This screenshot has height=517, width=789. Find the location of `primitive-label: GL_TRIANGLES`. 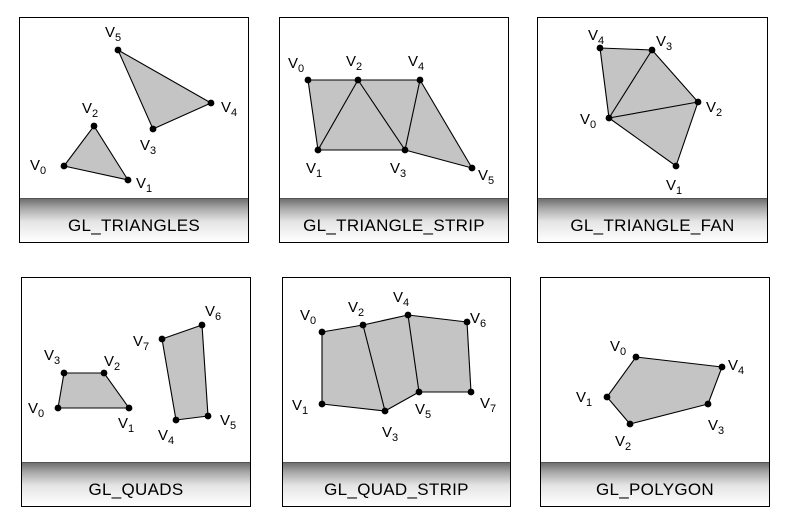

primitive-label: GL_TRIANGLES is located at coordinates (134, 225).